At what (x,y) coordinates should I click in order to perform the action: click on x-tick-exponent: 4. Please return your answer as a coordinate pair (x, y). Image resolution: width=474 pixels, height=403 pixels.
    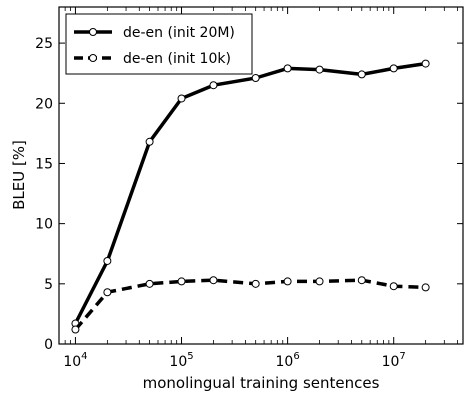
    Looking at the image, I should click on (84, 356).